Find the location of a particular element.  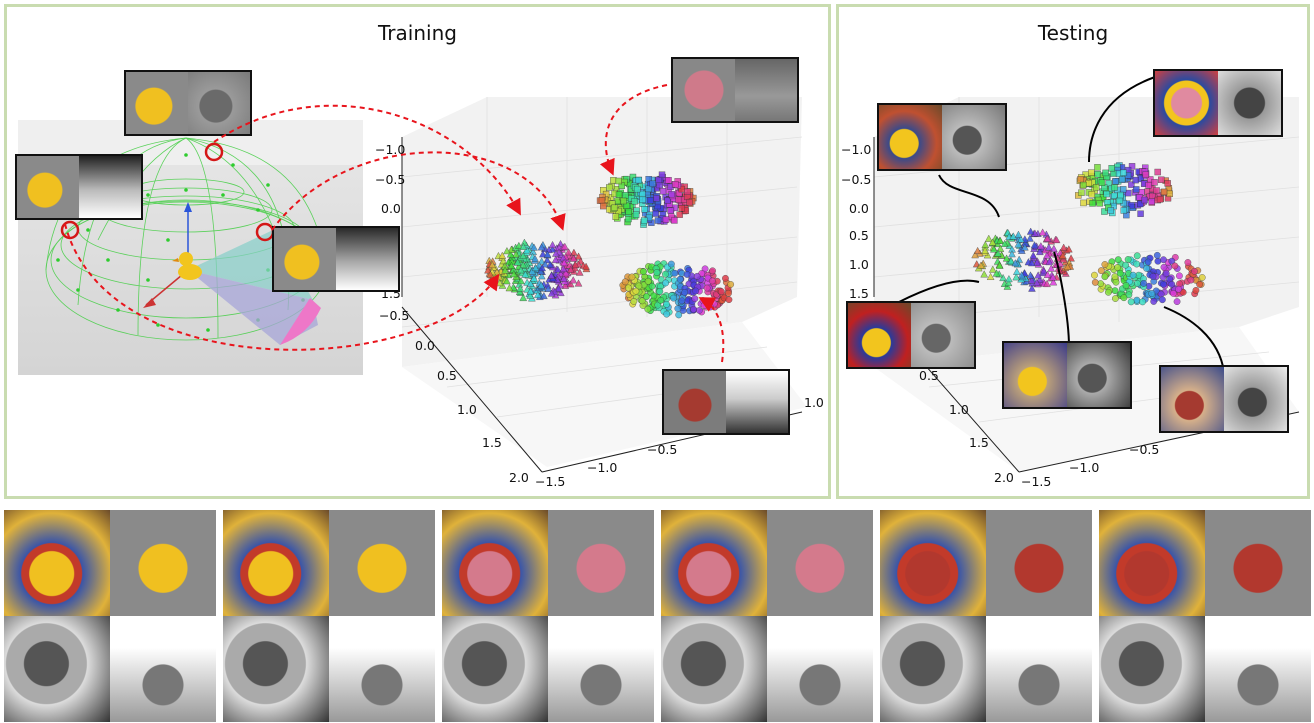

test-y-tick-1: −0.5 is located at coordinates (856, 179).